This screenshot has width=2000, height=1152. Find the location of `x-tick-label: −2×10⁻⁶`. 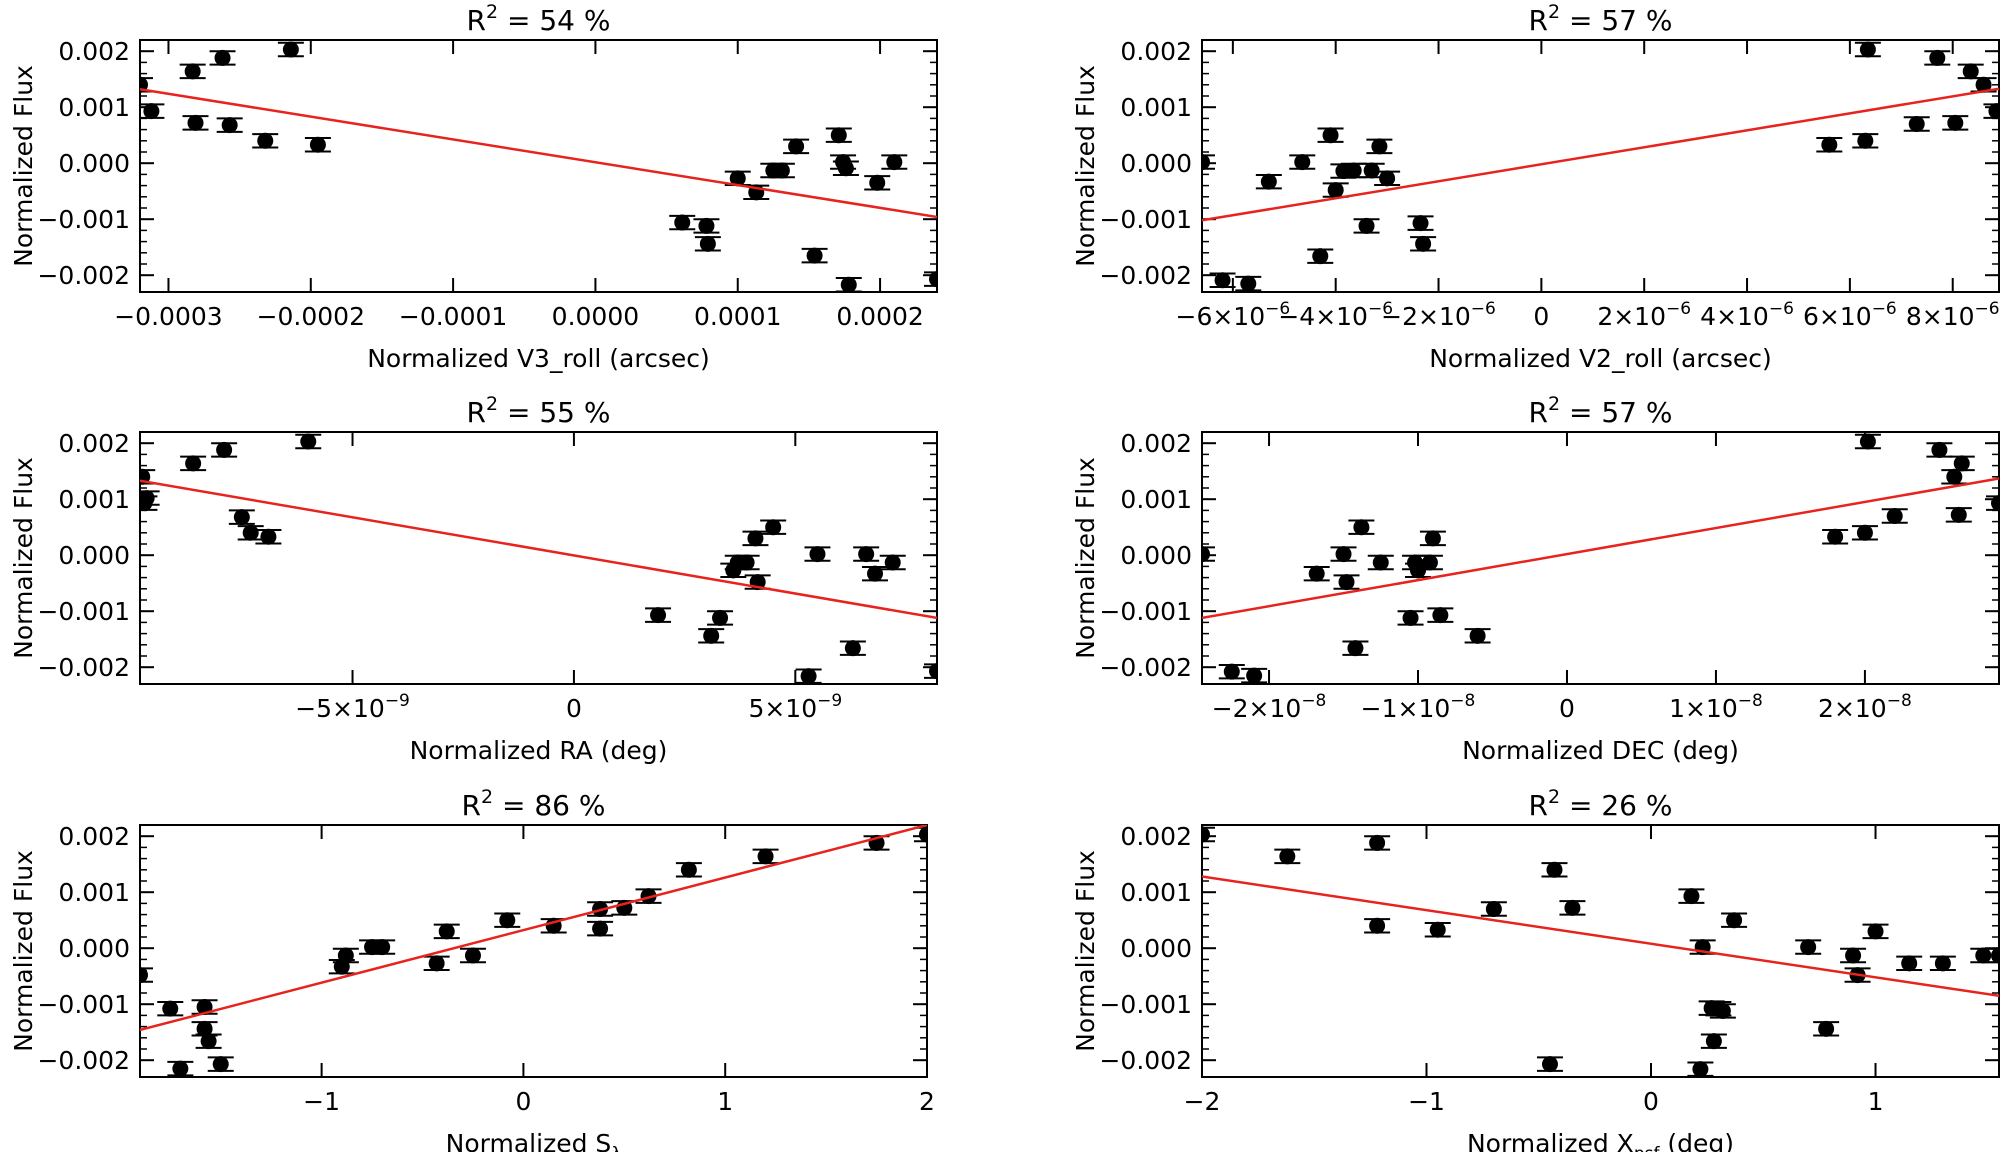

x-tick-label: −2×10⁻⁶ is located at coordinates (1438, 315).